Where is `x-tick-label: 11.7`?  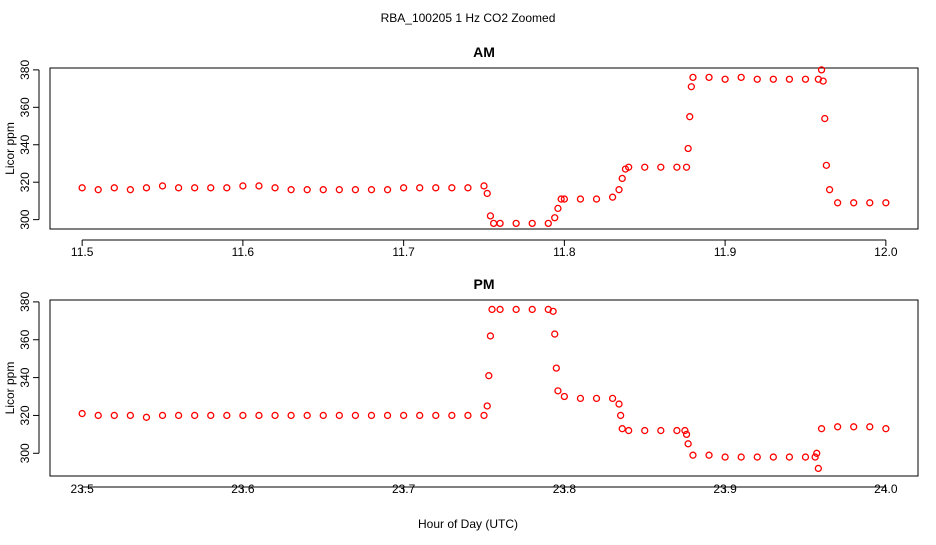 x-tick-label: 11.7 is located at coordinates (403, 252).